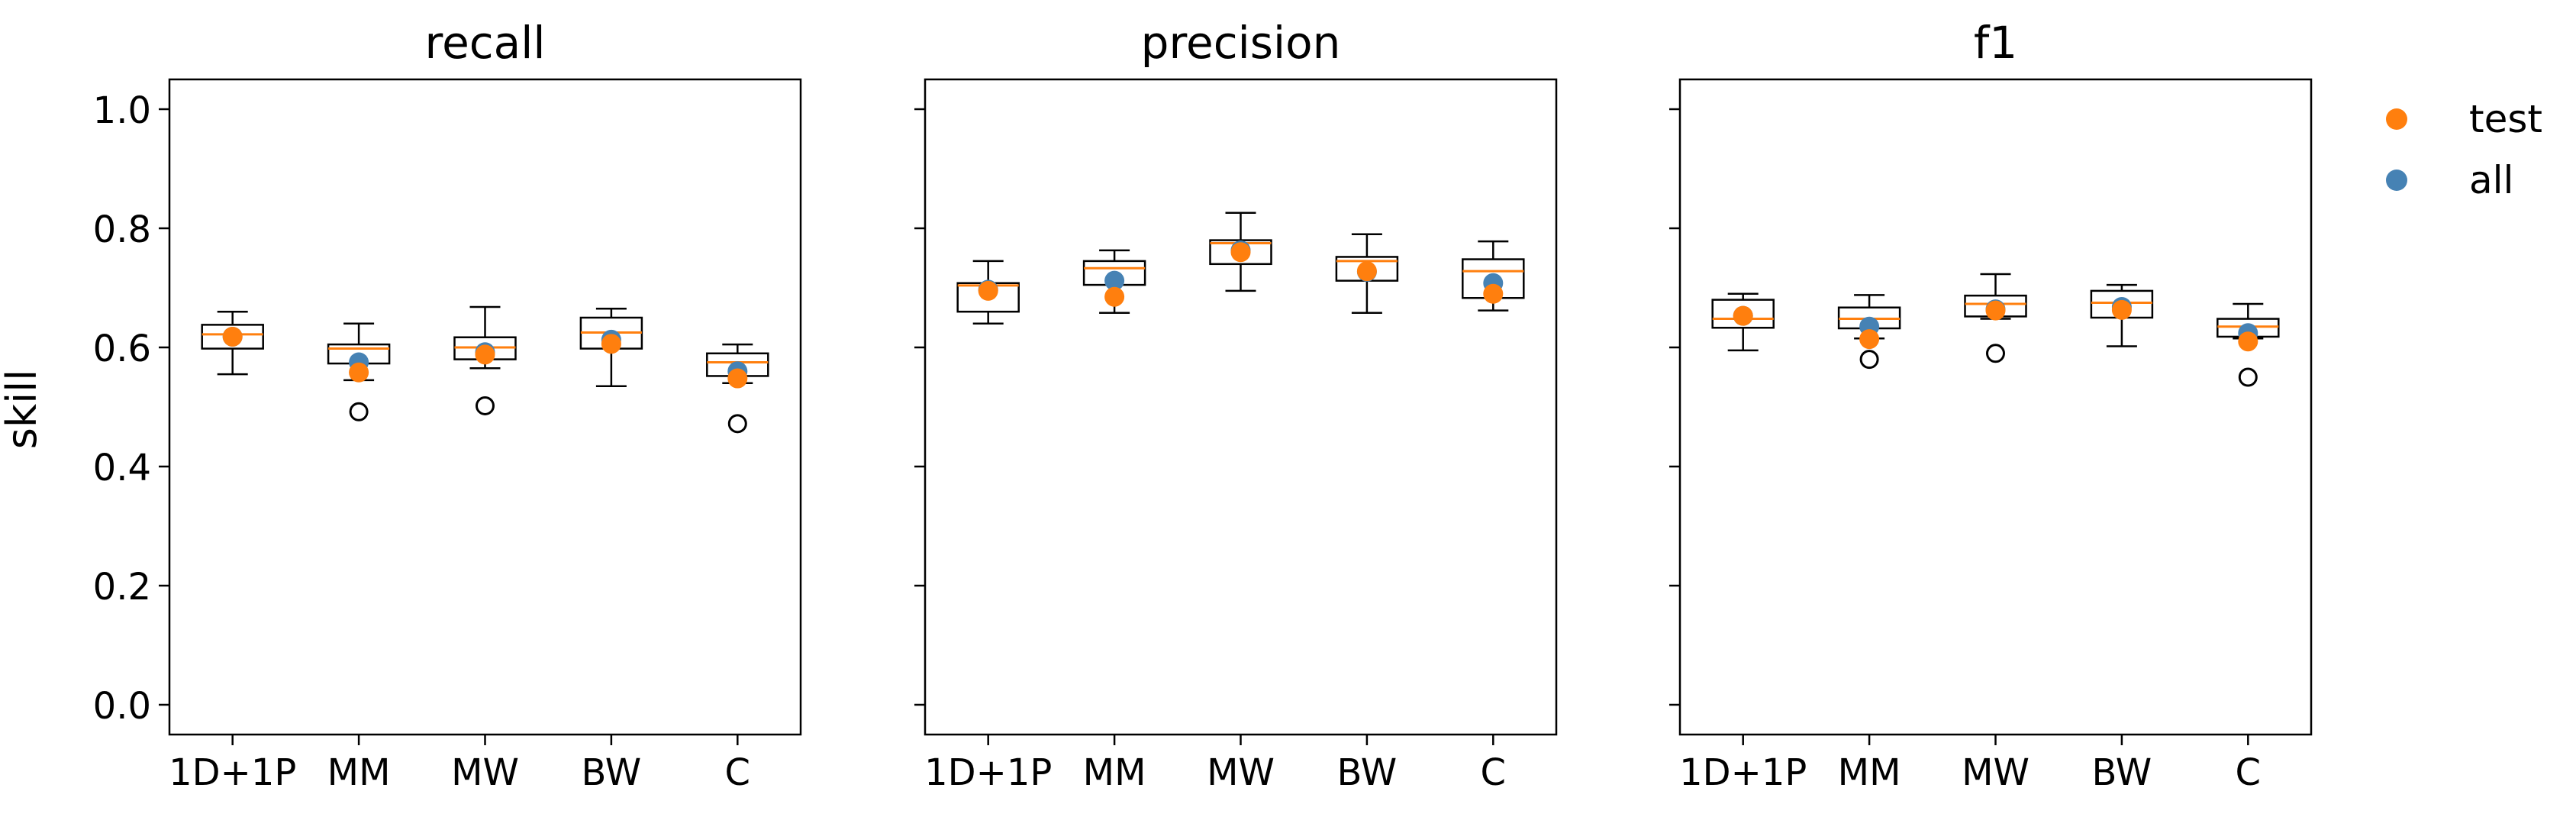 The width and height of the screenshot is (2576, 817). Describe the element at coordinates (122, 230) in the screenshot. I see `y-tick-label: 0.8` at that location.